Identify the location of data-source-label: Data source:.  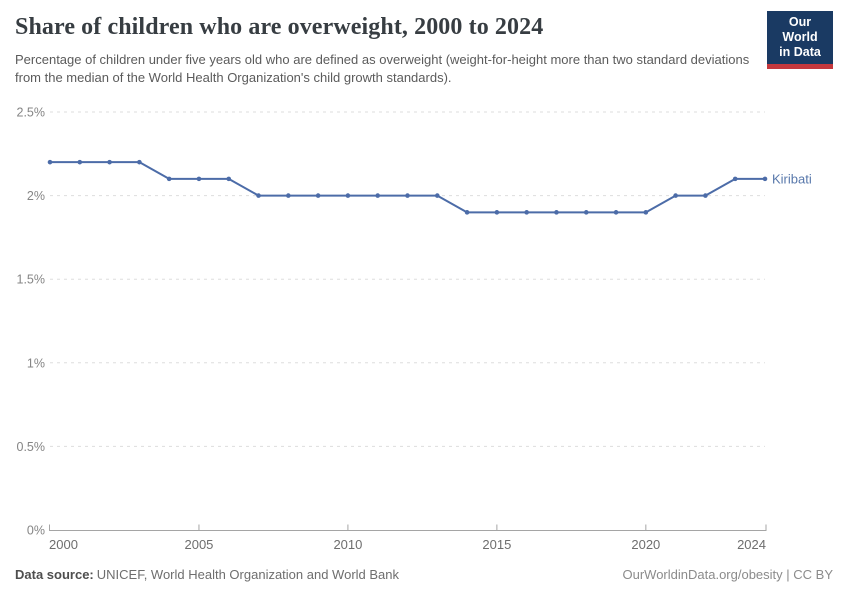
(54, 574).